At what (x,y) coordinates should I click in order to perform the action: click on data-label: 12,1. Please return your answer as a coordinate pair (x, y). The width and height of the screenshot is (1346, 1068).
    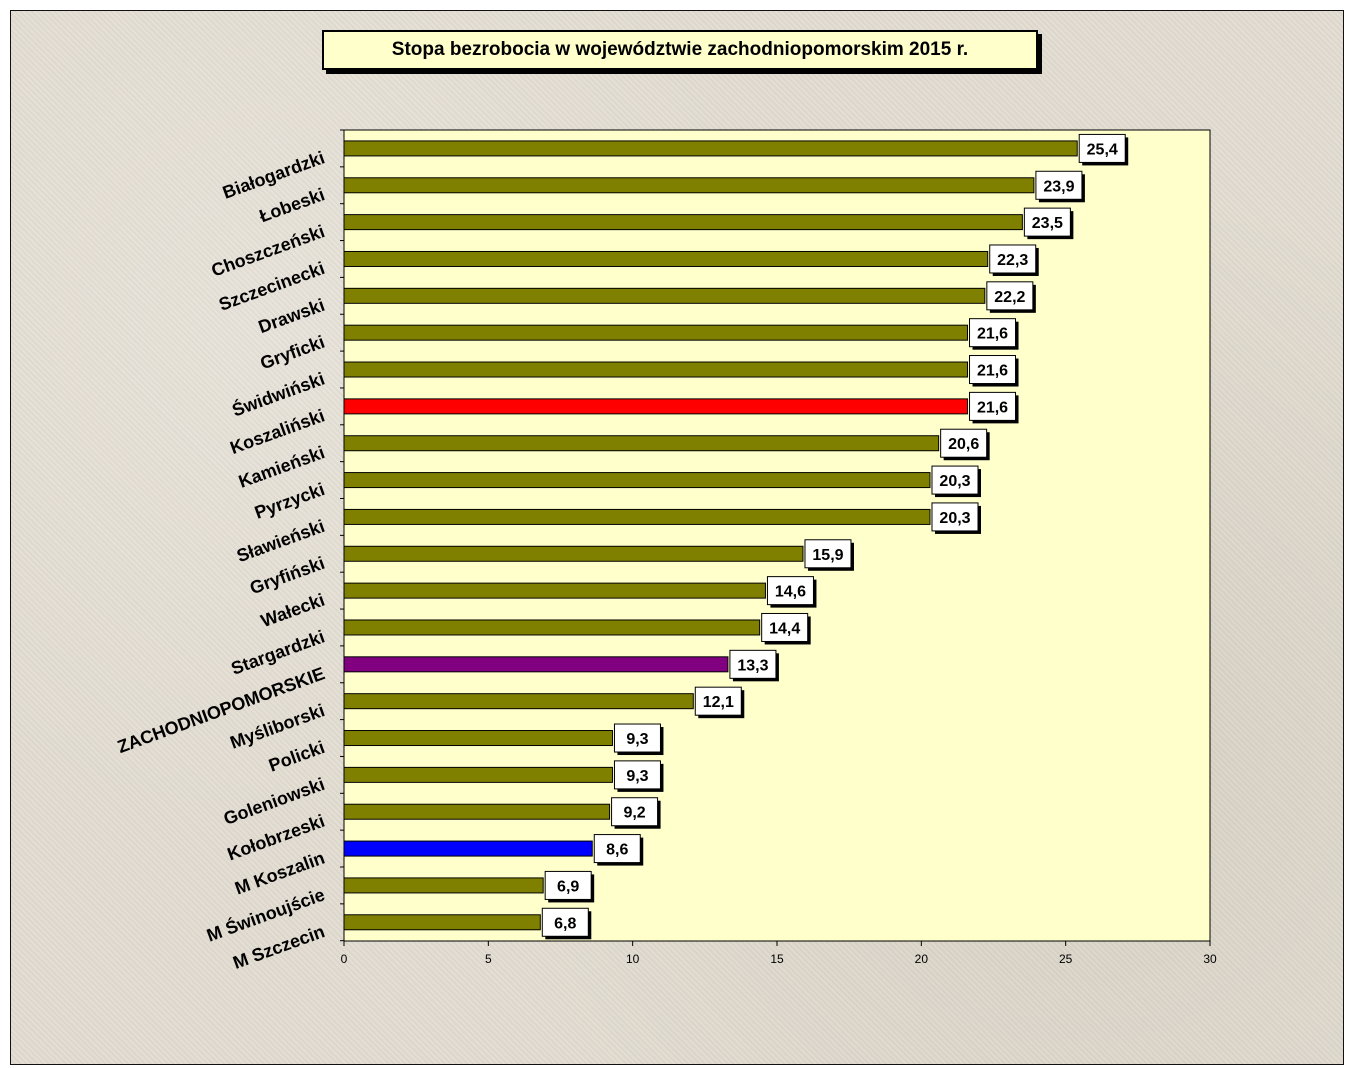
    Looking at the image, I should click on (718, 702).